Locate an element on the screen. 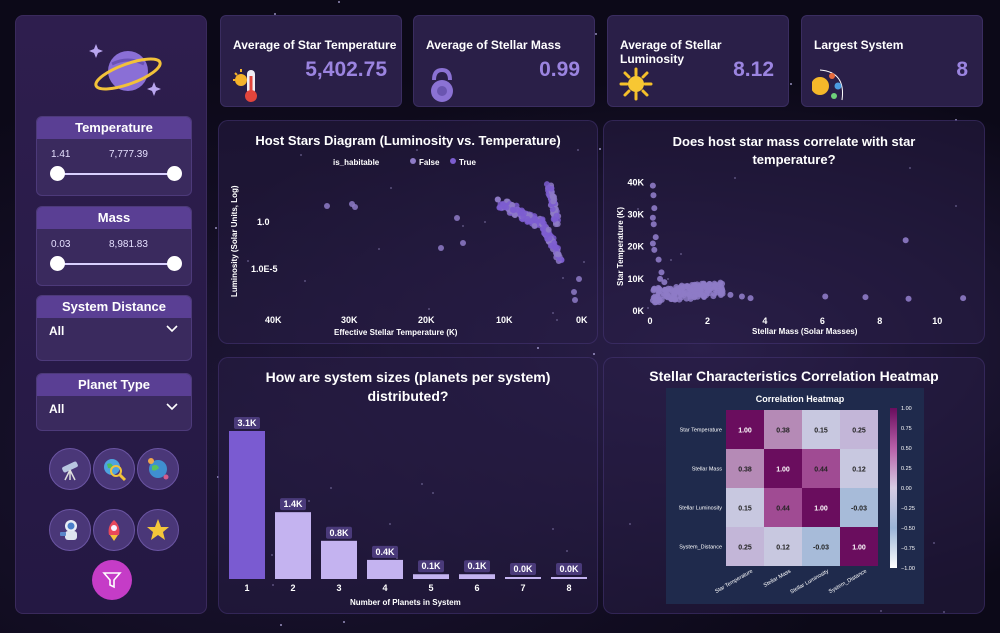  colorbar-tick: −1.00 is located at coordinates (908, 569).